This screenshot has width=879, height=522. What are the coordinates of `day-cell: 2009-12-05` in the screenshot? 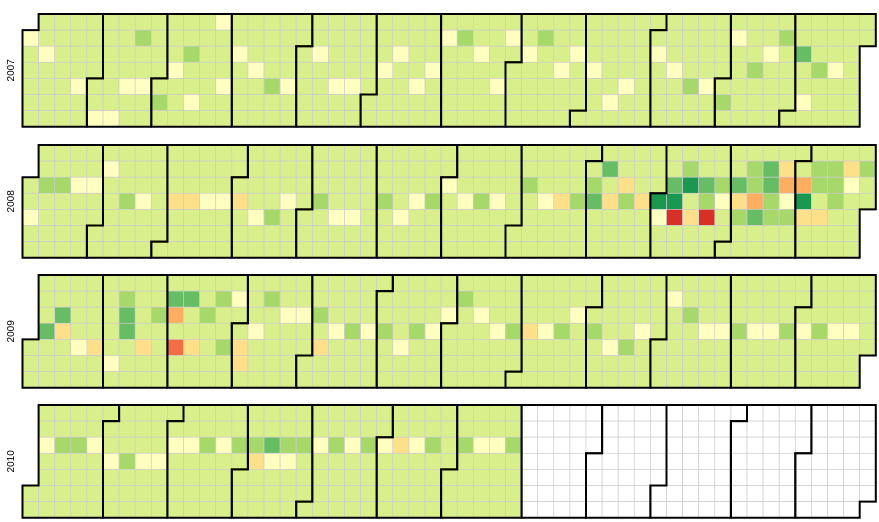 It's located at (803, 380).